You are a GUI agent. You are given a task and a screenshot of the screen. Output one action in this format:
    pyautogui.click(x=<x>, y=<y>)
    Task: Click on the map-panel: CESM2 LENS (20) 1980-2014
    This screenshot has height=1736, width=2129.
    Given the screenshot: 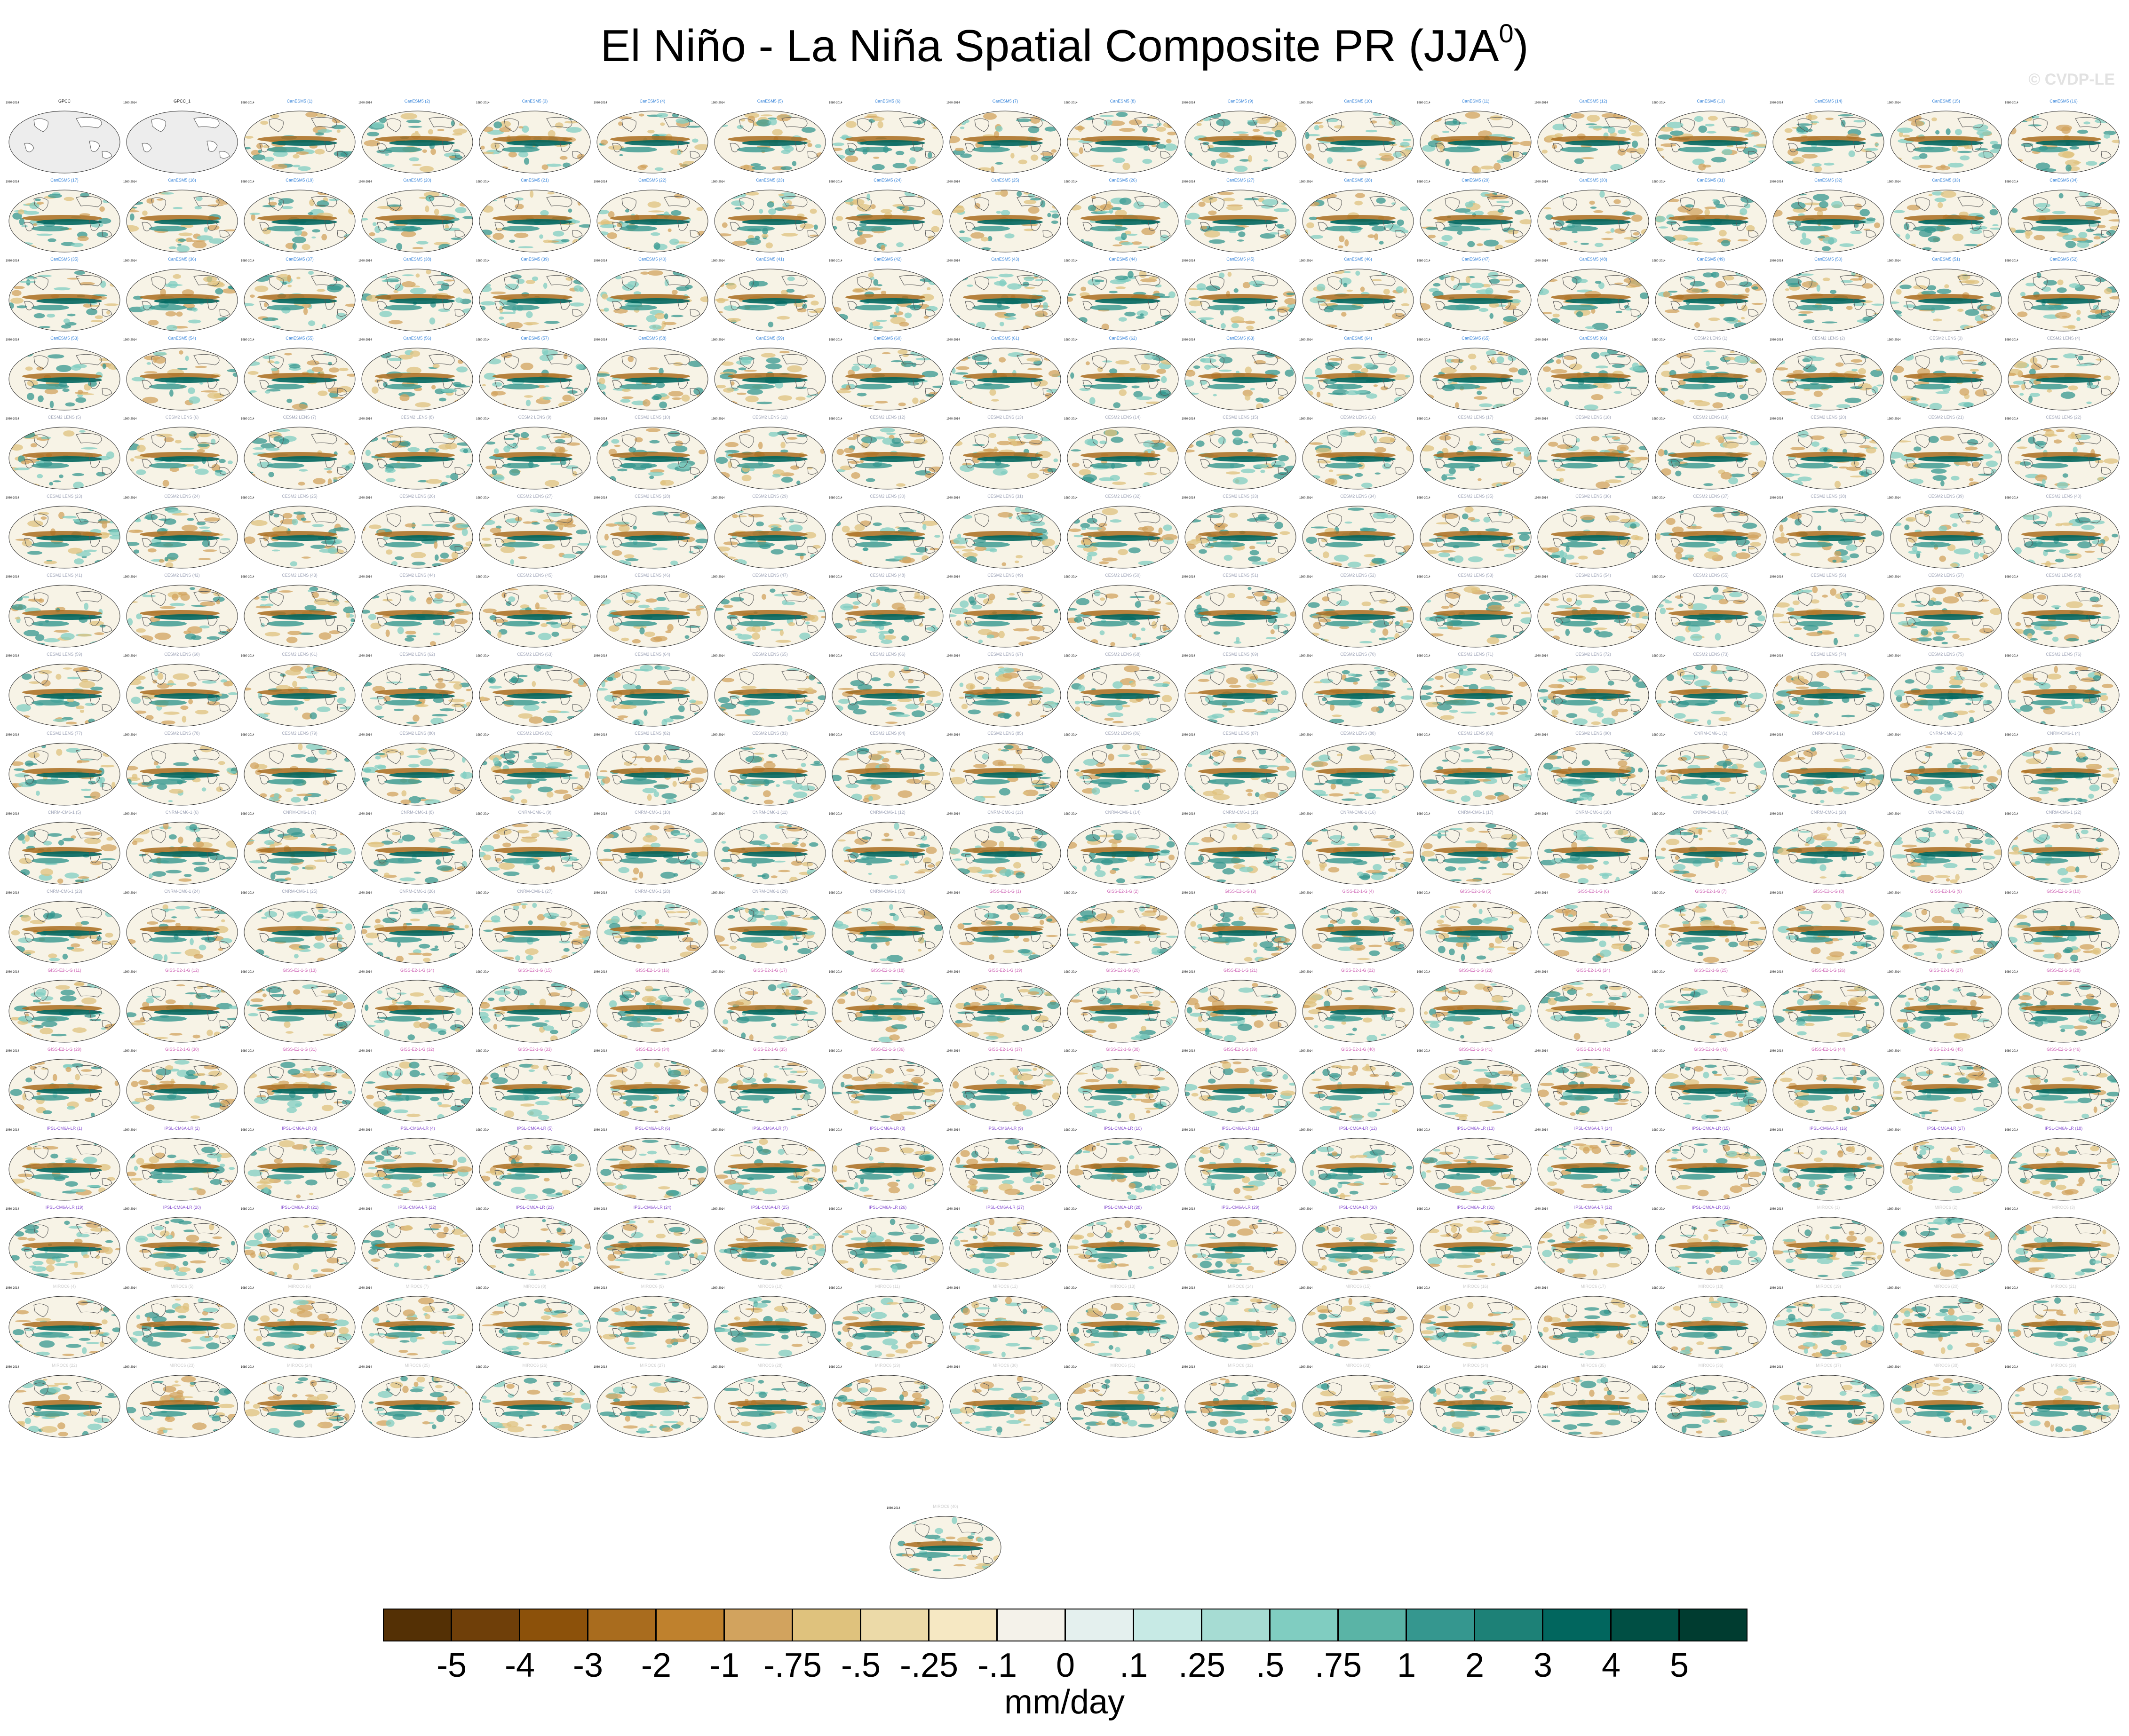 What is the action you would take?
    pyautogui.click(x=1828, y=454)
    